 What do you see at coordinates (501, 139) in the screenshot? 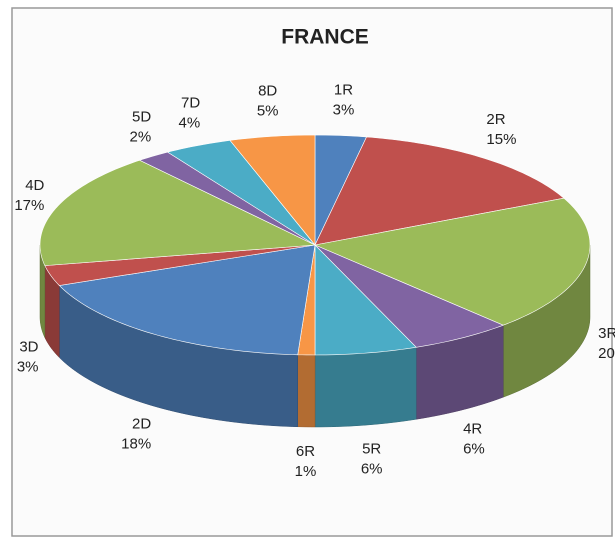
I see `value-label: 15%` at bounding box center [501, 139].